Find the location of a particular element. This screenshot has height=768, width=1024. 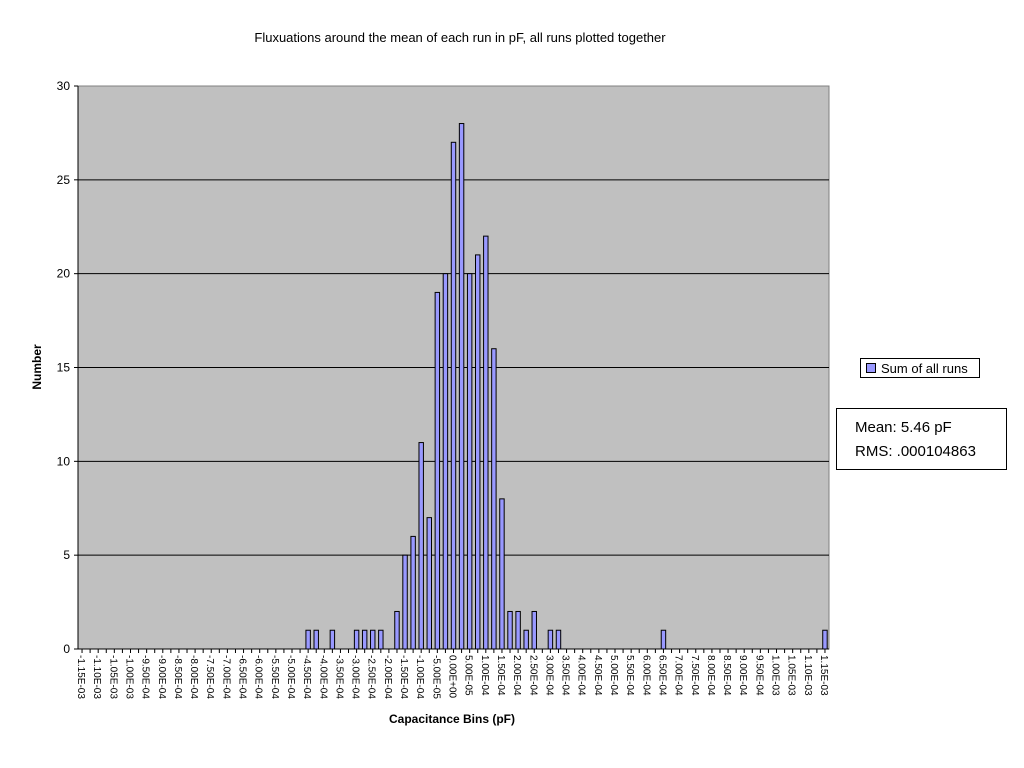

x-tick-label: -2.00E-04 is located at coordinates (387, 677).